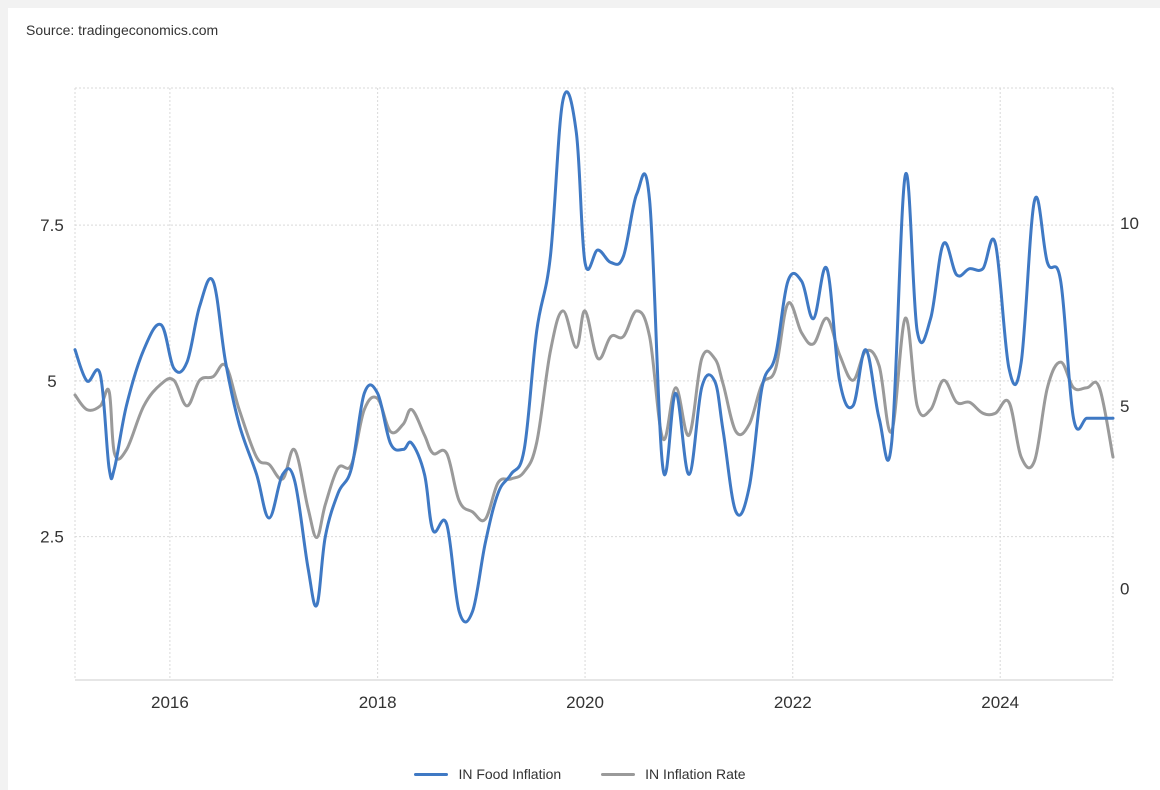 The width and height of the screenshot is (1160, 790). Describe the element at coordinates (431, 774) in the screenshot. I see `legend-swatch-food` at that location.